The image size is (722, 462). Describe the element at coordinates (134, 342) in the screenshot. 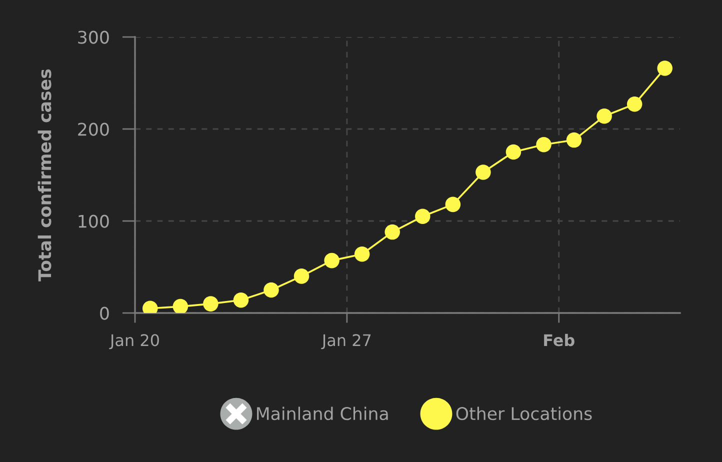

I see `x-tick-label: Jan 20` at that location.